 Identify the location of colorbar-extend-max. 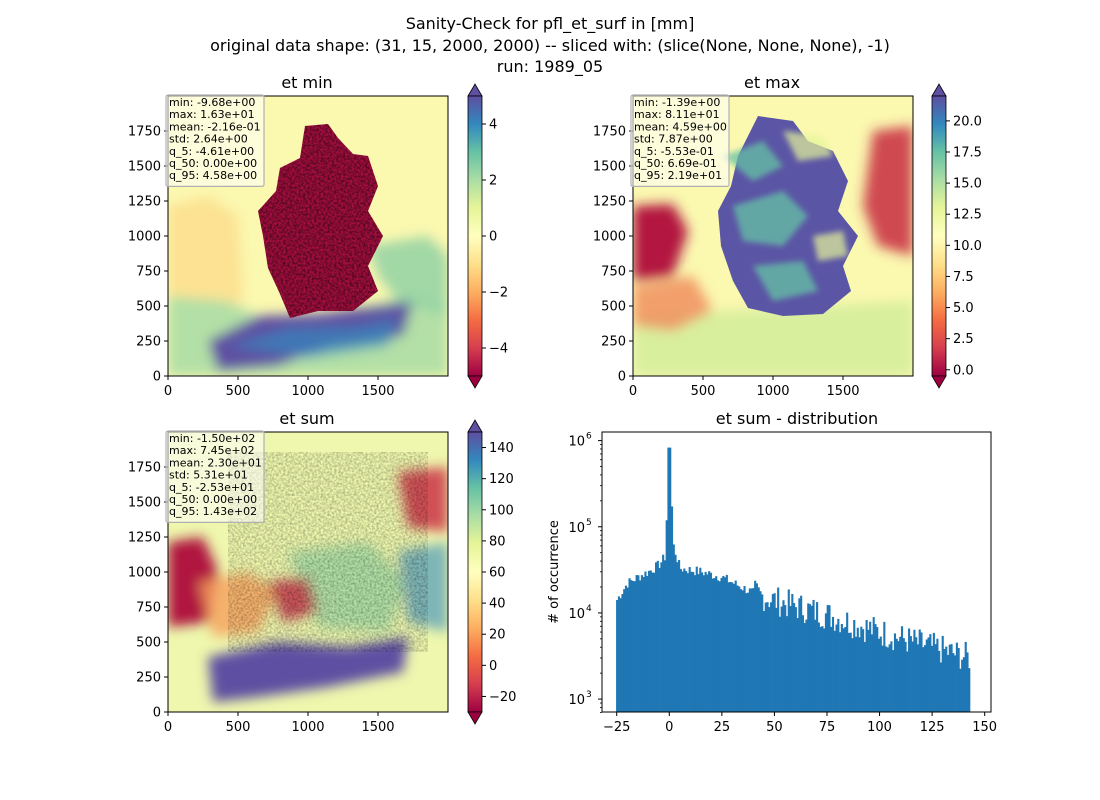
(475, 90).